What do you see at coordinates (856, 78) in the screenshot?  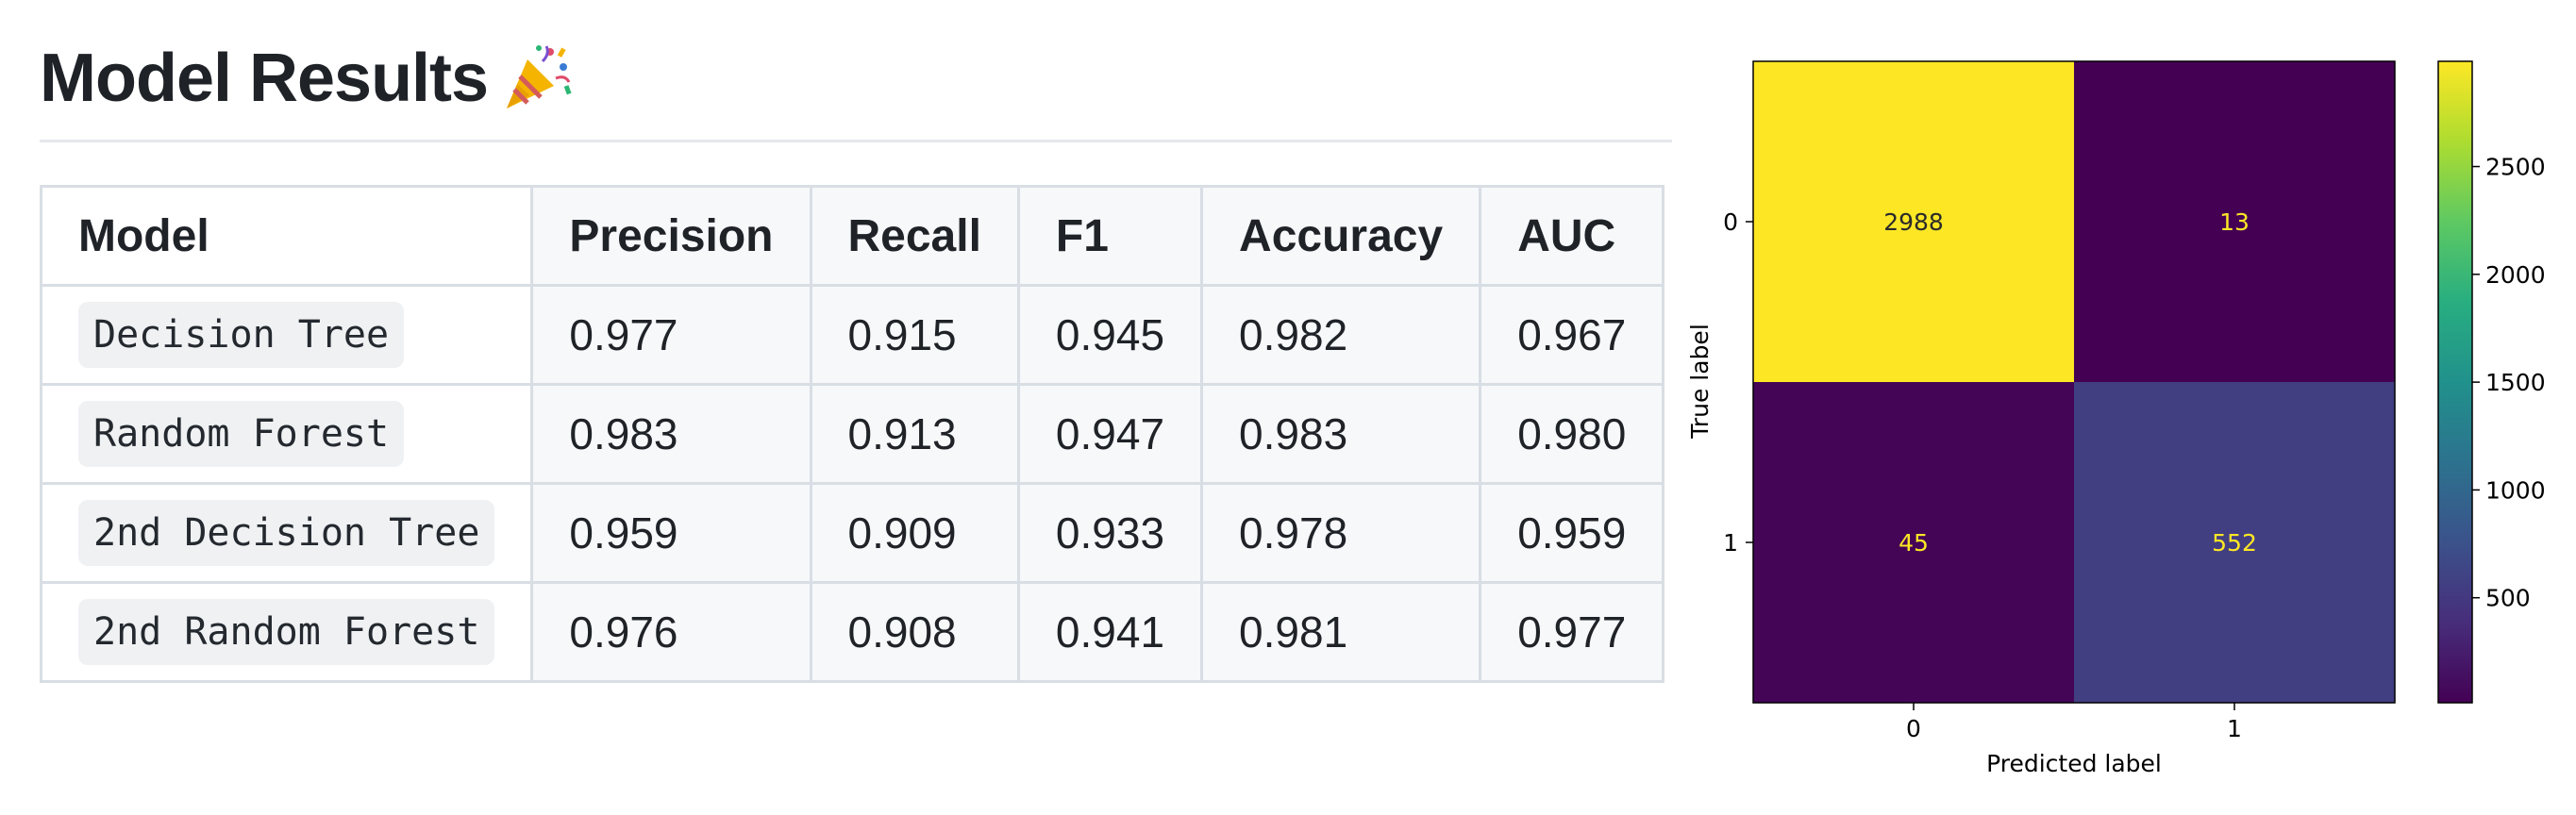 I see `page-header: Model Results` at bounding box center [856, 78].